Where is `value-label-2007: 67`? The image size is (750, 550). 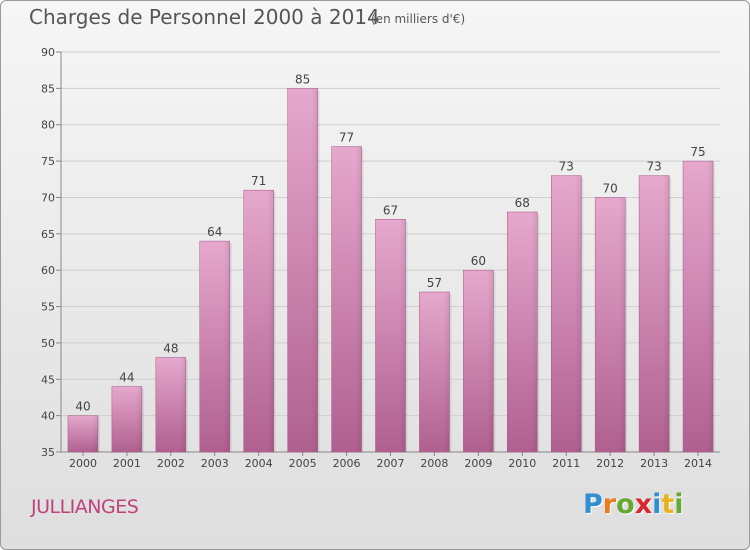
value-label-2007: 67 is located at coordinates (390, 210).